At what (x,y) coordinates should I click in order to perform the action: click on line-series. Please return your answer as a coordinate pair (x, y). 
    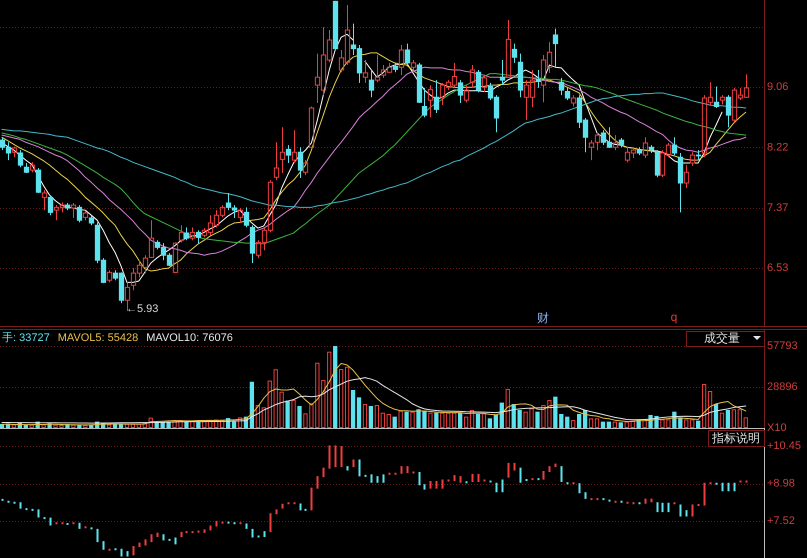
    Looking at the image, I should click on (374, 394).